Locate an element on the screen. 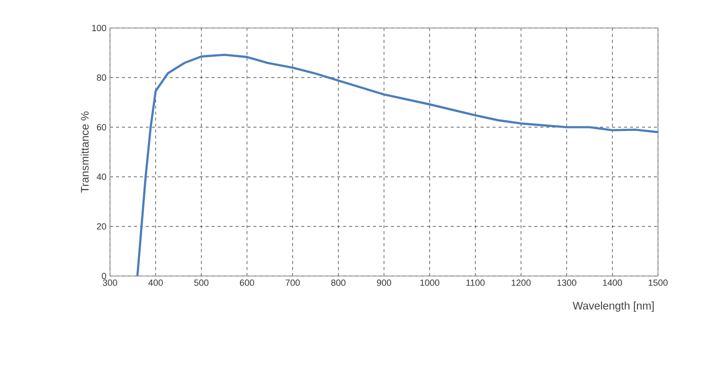 The image size is (722, 365). y-tick-label: 20 is located at coordinates (101, 226).